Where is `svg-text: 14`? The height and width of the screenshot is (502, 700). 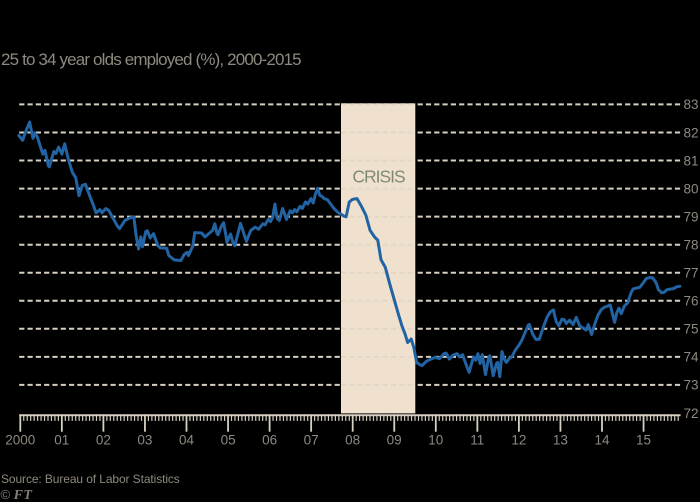 svg-text: 14 is located at coordinates (602, 440).